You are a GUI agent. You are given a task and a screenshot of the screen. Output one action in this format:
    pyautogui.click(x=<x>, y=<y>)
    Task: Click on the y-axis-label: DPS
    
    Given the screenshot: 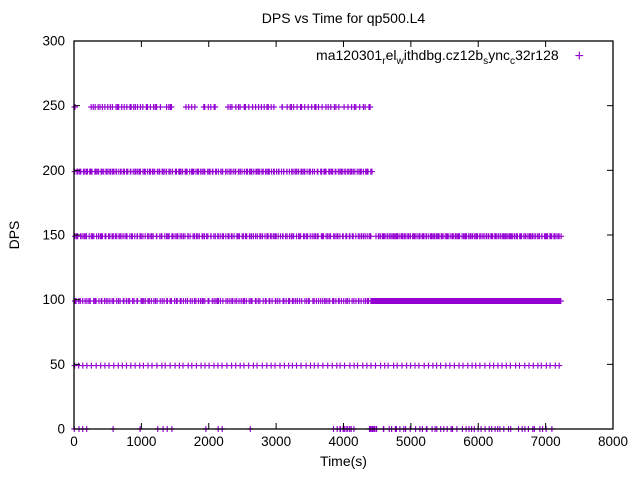 What is the action you would take?
    pyautogui.click(x=14, y=235)
    